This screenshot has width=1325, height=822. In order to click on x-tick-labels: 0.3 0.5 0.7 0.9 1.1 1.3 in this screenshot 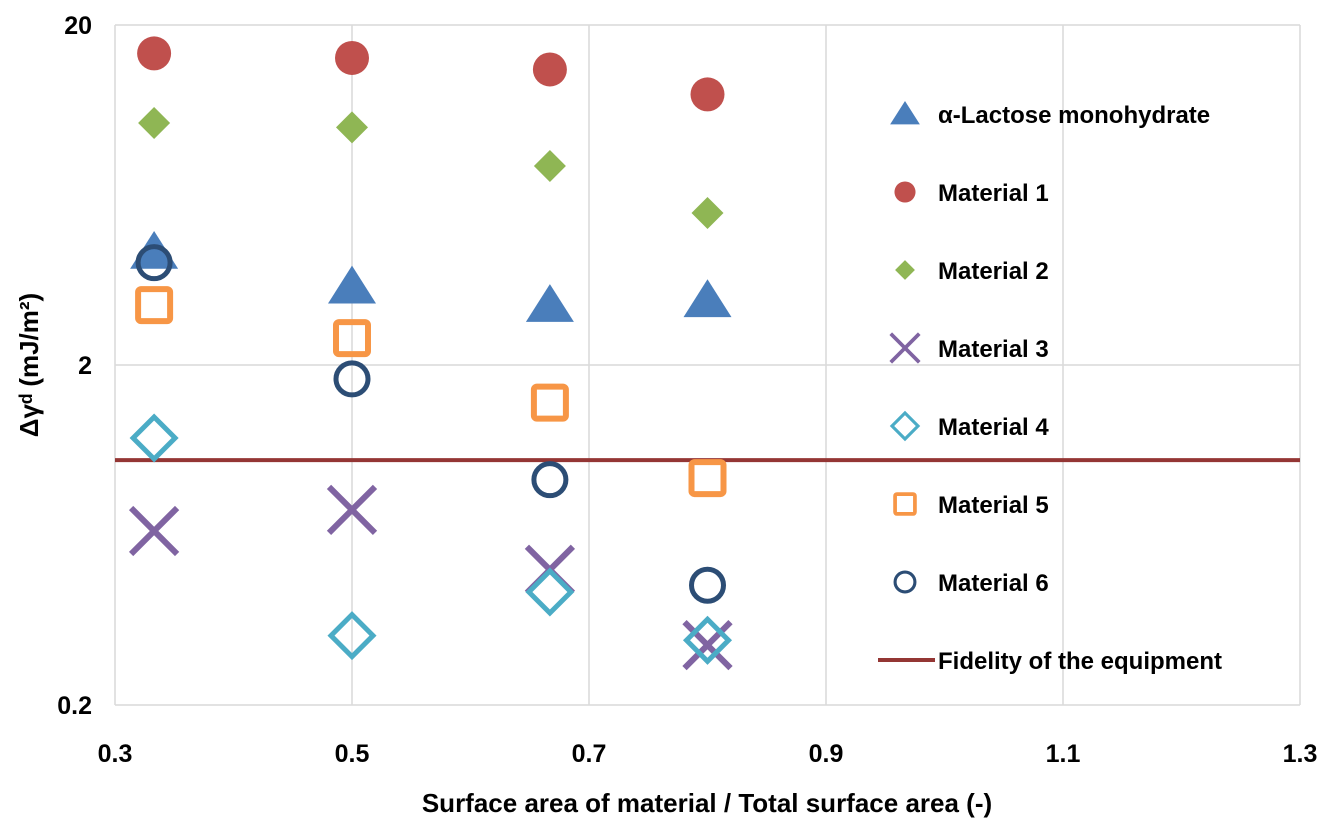, I will do `click(708, 754)`.